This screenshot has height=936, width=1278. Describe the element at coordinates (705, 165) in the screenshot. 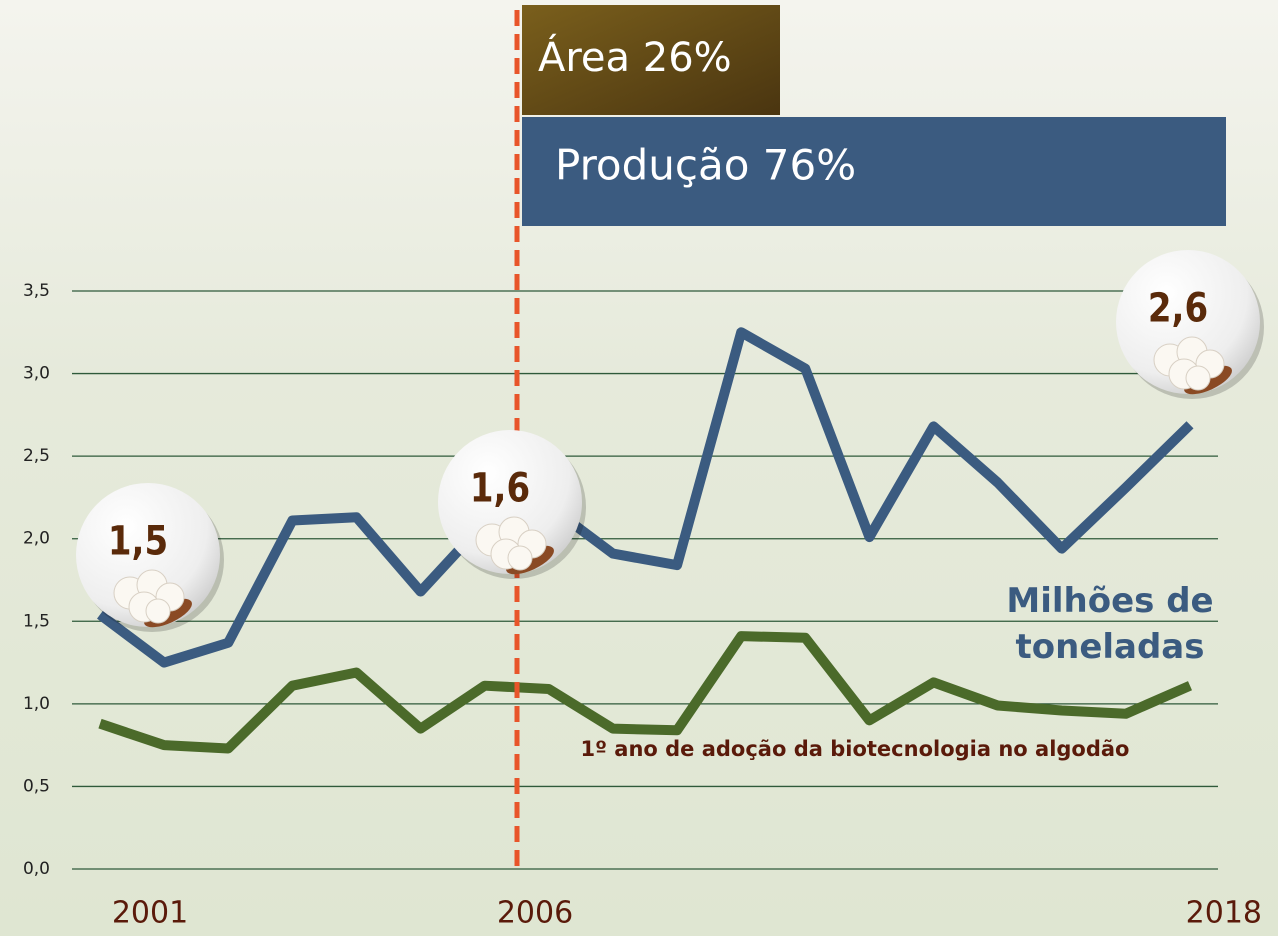

I see `production-label: Produção 76%` at that location.